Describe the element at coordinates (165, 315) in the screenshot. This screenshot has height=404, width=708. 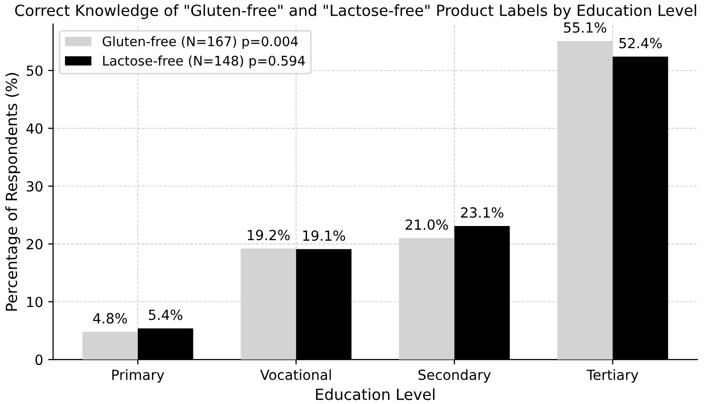
I see `data-label: 5.4%` at that location.